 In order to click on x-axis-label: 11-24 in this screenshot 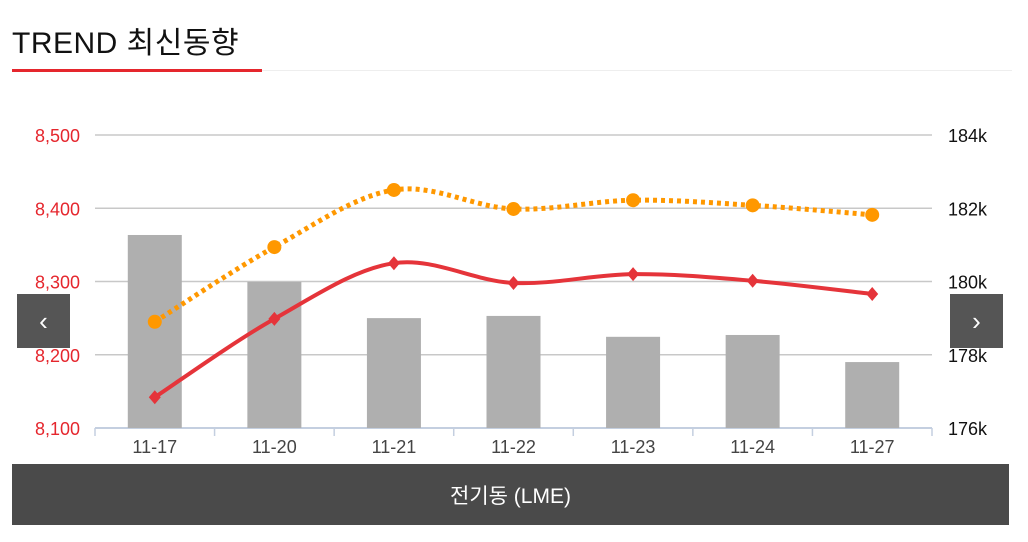, I will do `click(752, 447)`.